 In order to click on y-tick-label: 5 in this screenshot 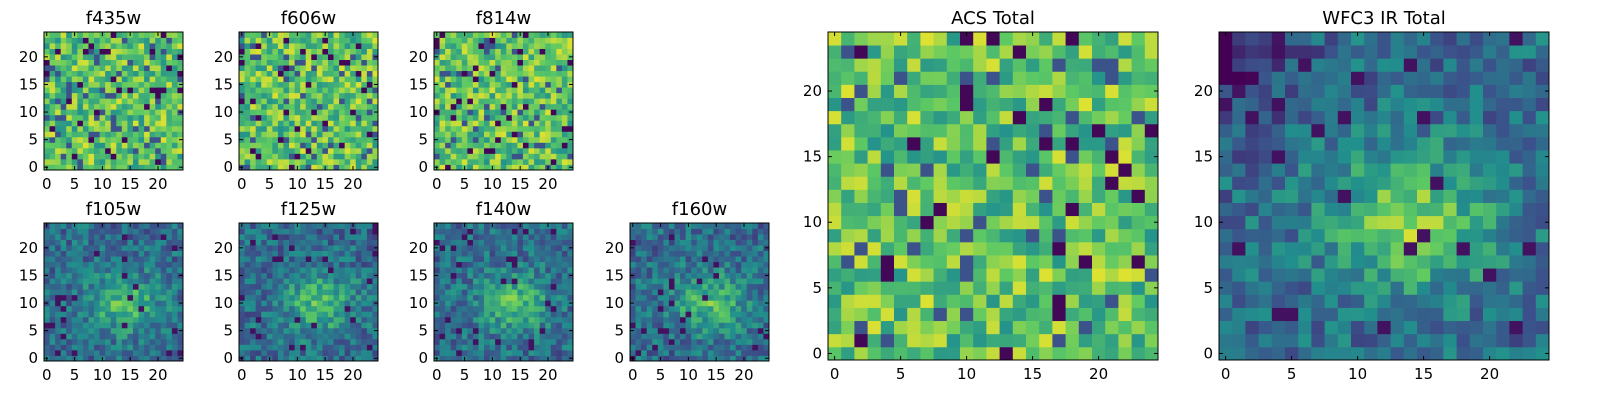, I will do `click(33, 331)`.